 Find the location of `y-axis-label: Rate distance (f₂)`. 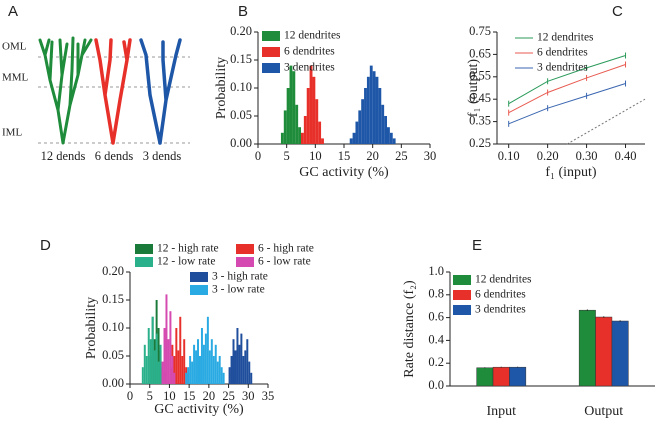

y-axis-label: Rate distance (f₂) is located at coordinates (409, 329).